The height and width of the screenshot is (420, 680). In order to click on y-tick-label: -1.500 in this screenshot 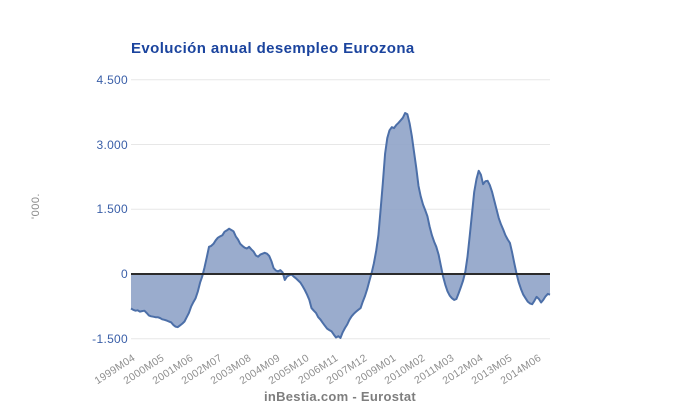, I will do `click(110, 338)`.